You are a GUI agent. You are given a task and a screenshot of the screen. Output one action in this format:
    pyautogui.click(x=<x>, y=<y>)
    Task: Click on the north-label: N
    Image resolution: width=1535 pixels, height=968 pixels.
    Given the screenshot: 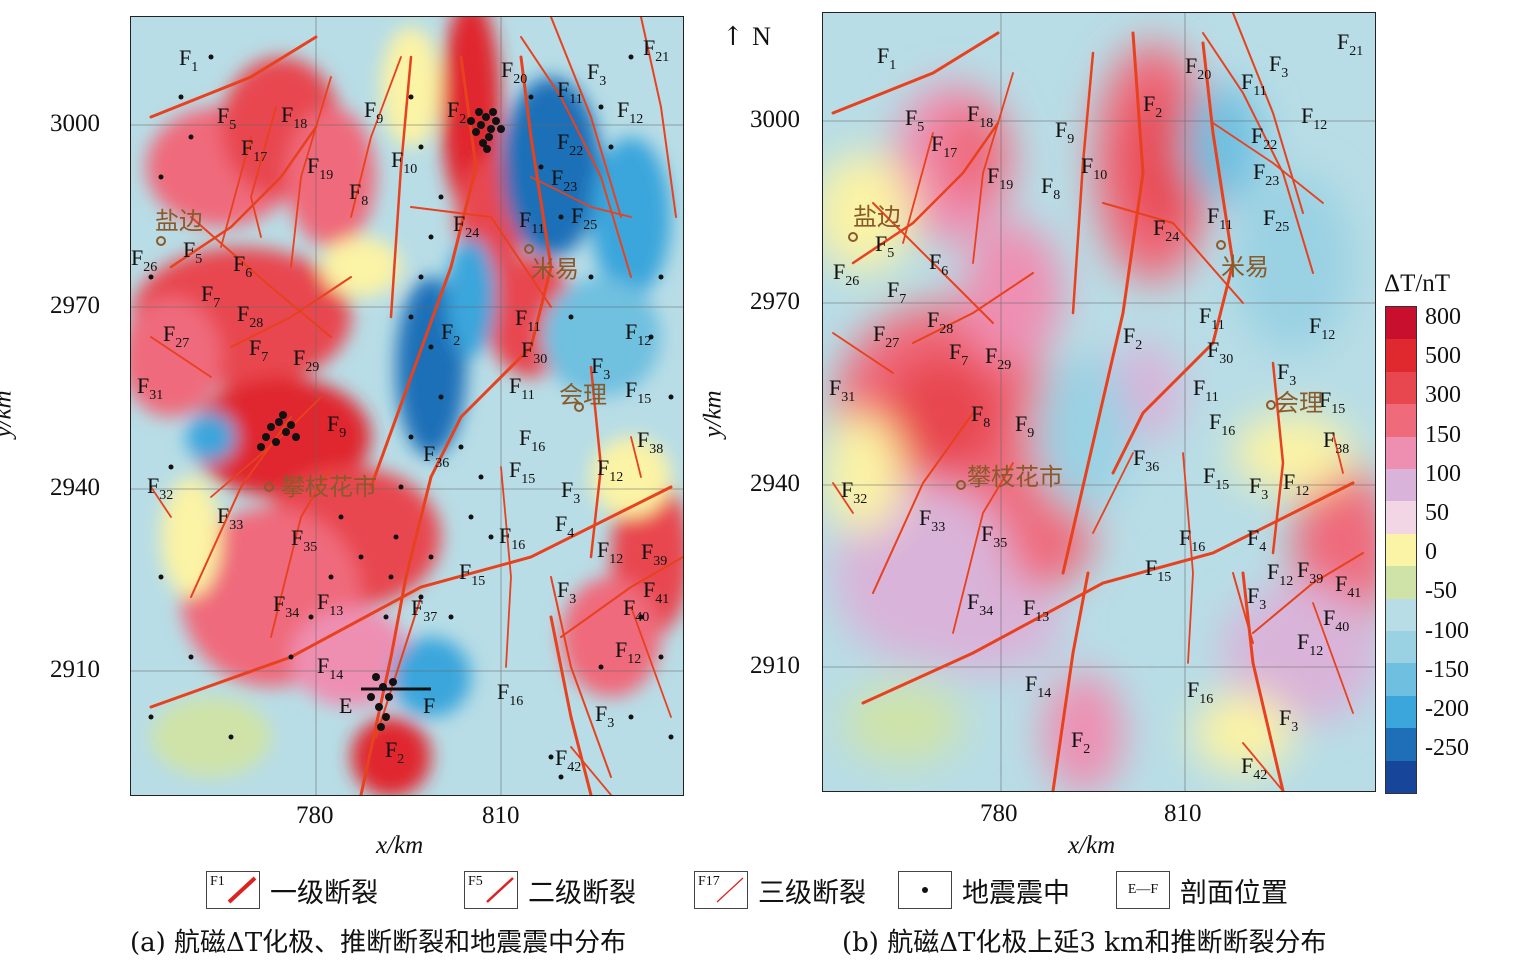 What is the action you would take?
    pyautogui.click(x=761, y=36)
    